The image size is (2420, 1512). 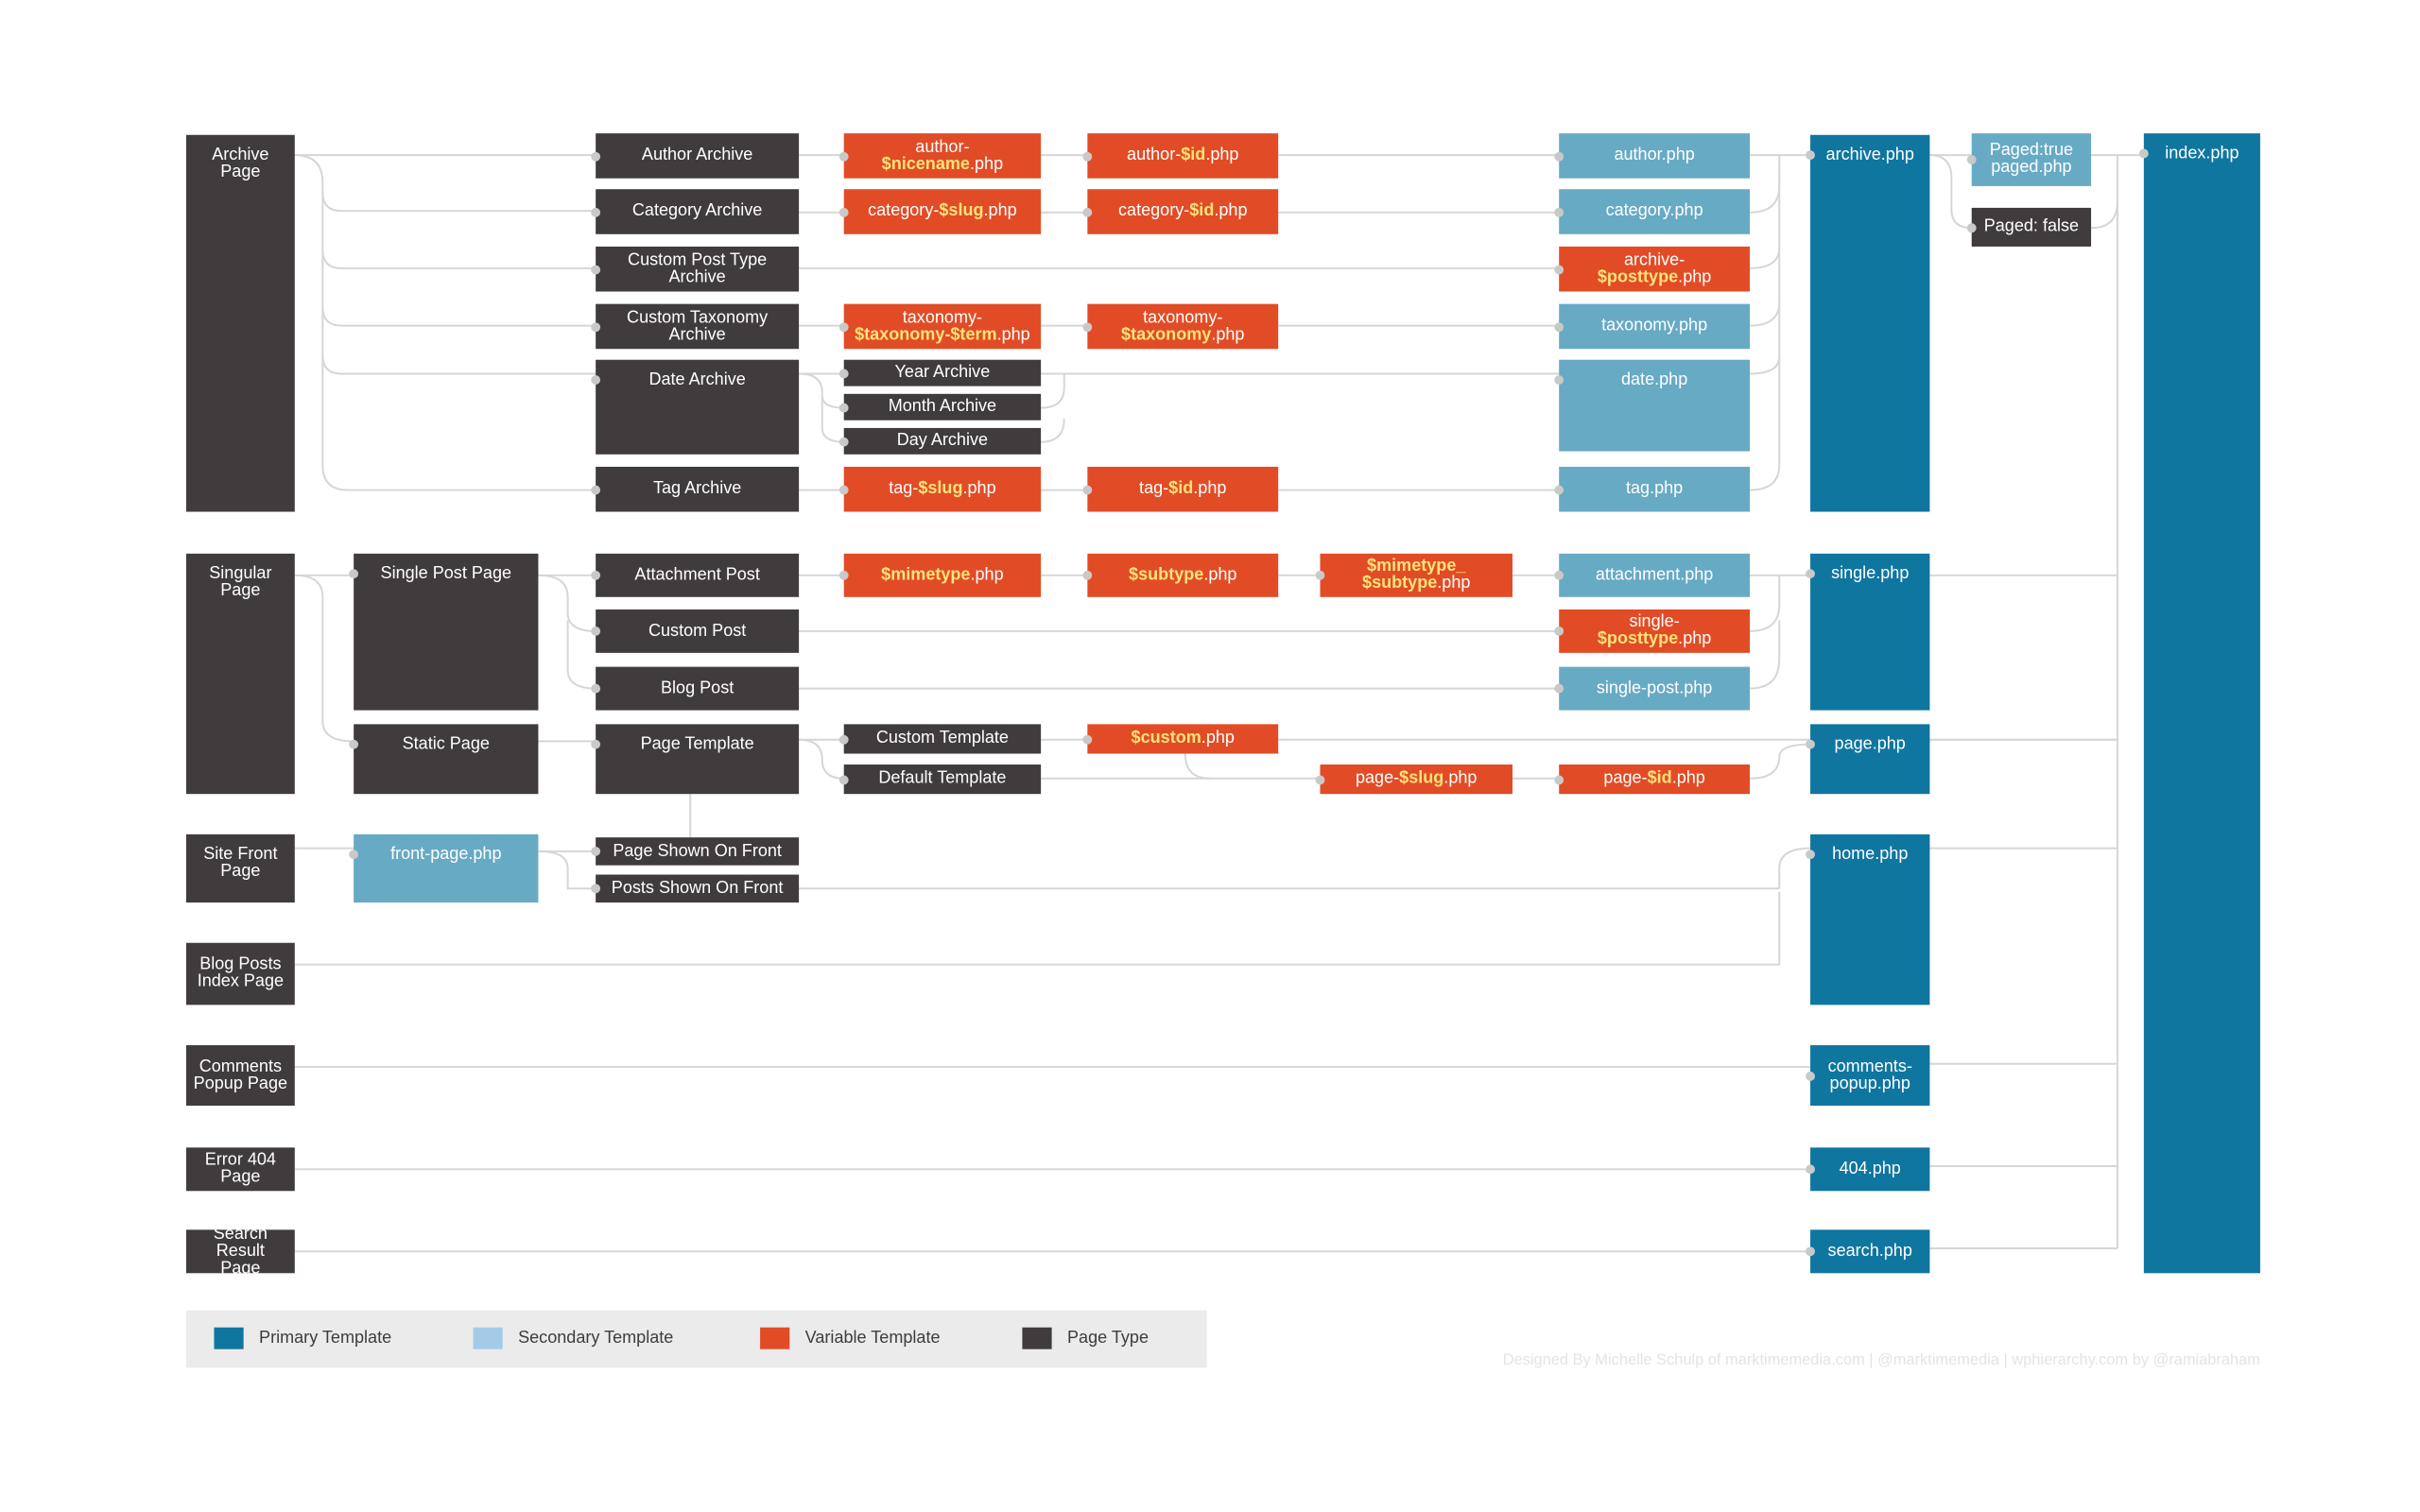 What do you see at coordinates (1871, 855) in the screenshot?
I see `node-label: home.php` at bounding box center [1871, 855].